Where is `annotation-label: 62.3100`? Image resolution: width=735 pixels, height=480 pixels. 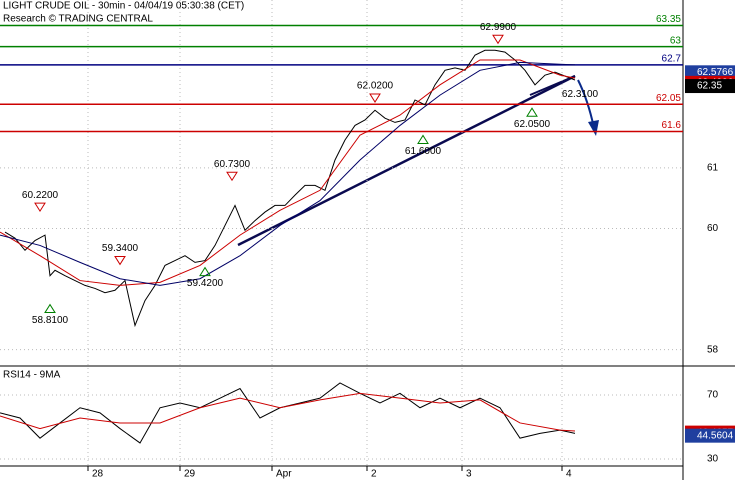 annotation-label: 62.3100 is located at coordinates (580, 94).